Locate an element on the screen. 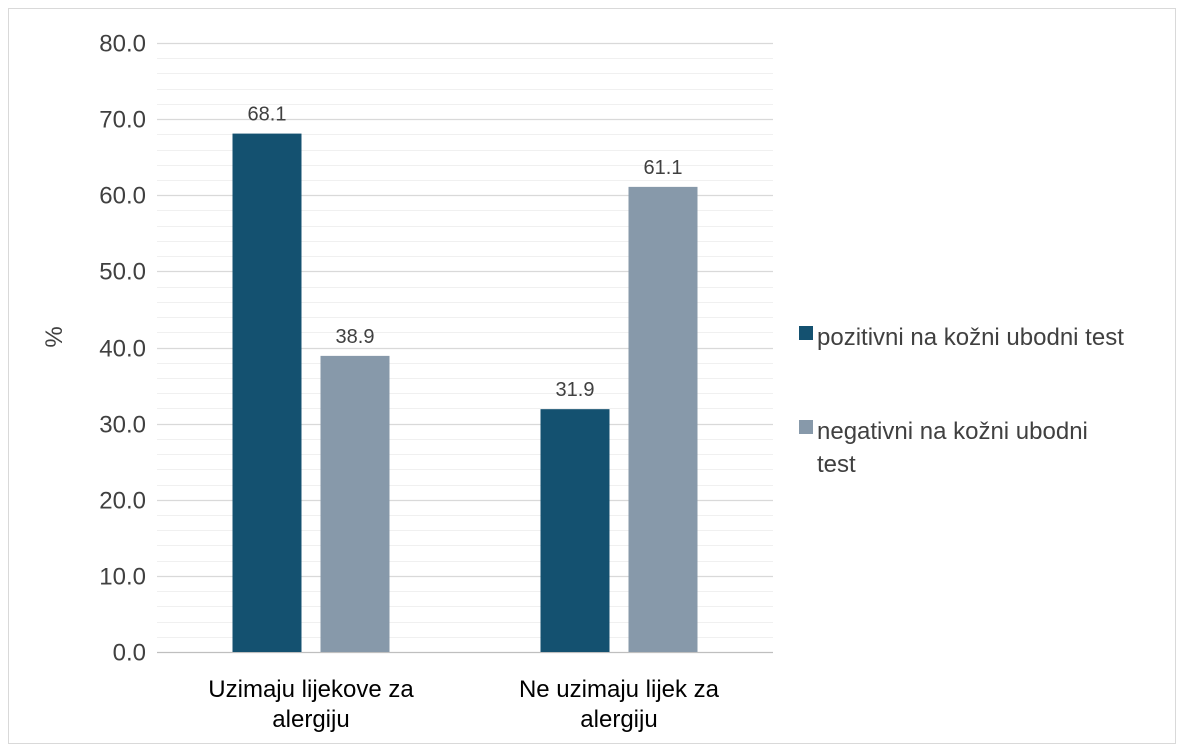 Image resolution: width=1180 pixels, height=746 pixels. y-tick-label: 0.0 is located at coordinates (129, 653).